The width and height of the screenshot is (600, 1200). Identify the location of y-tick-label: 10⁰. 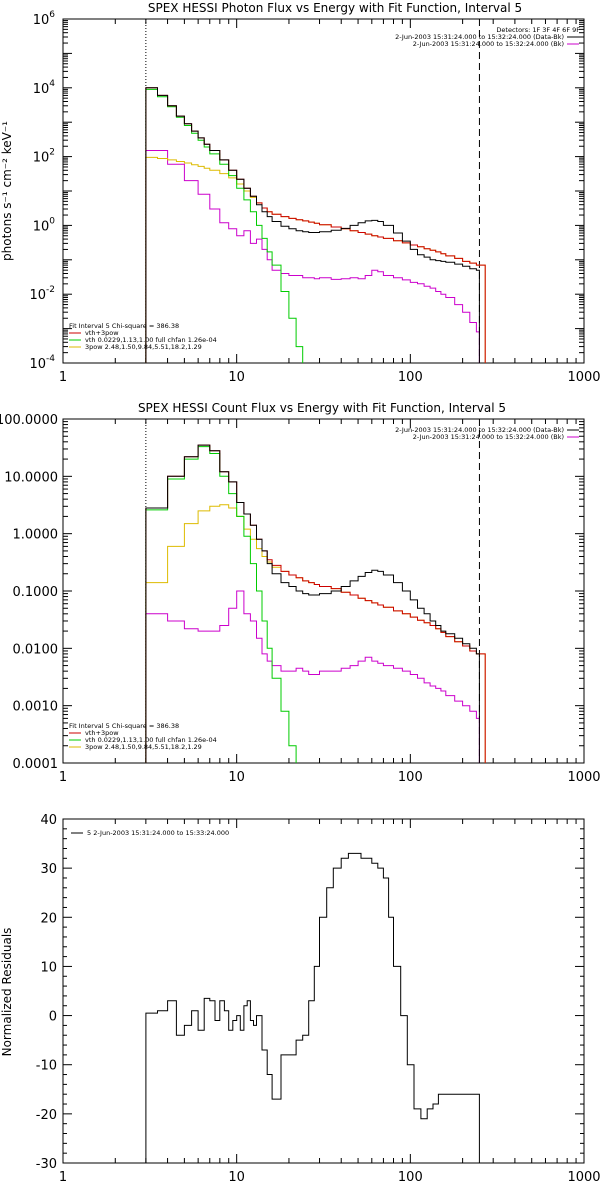
(44, 225).